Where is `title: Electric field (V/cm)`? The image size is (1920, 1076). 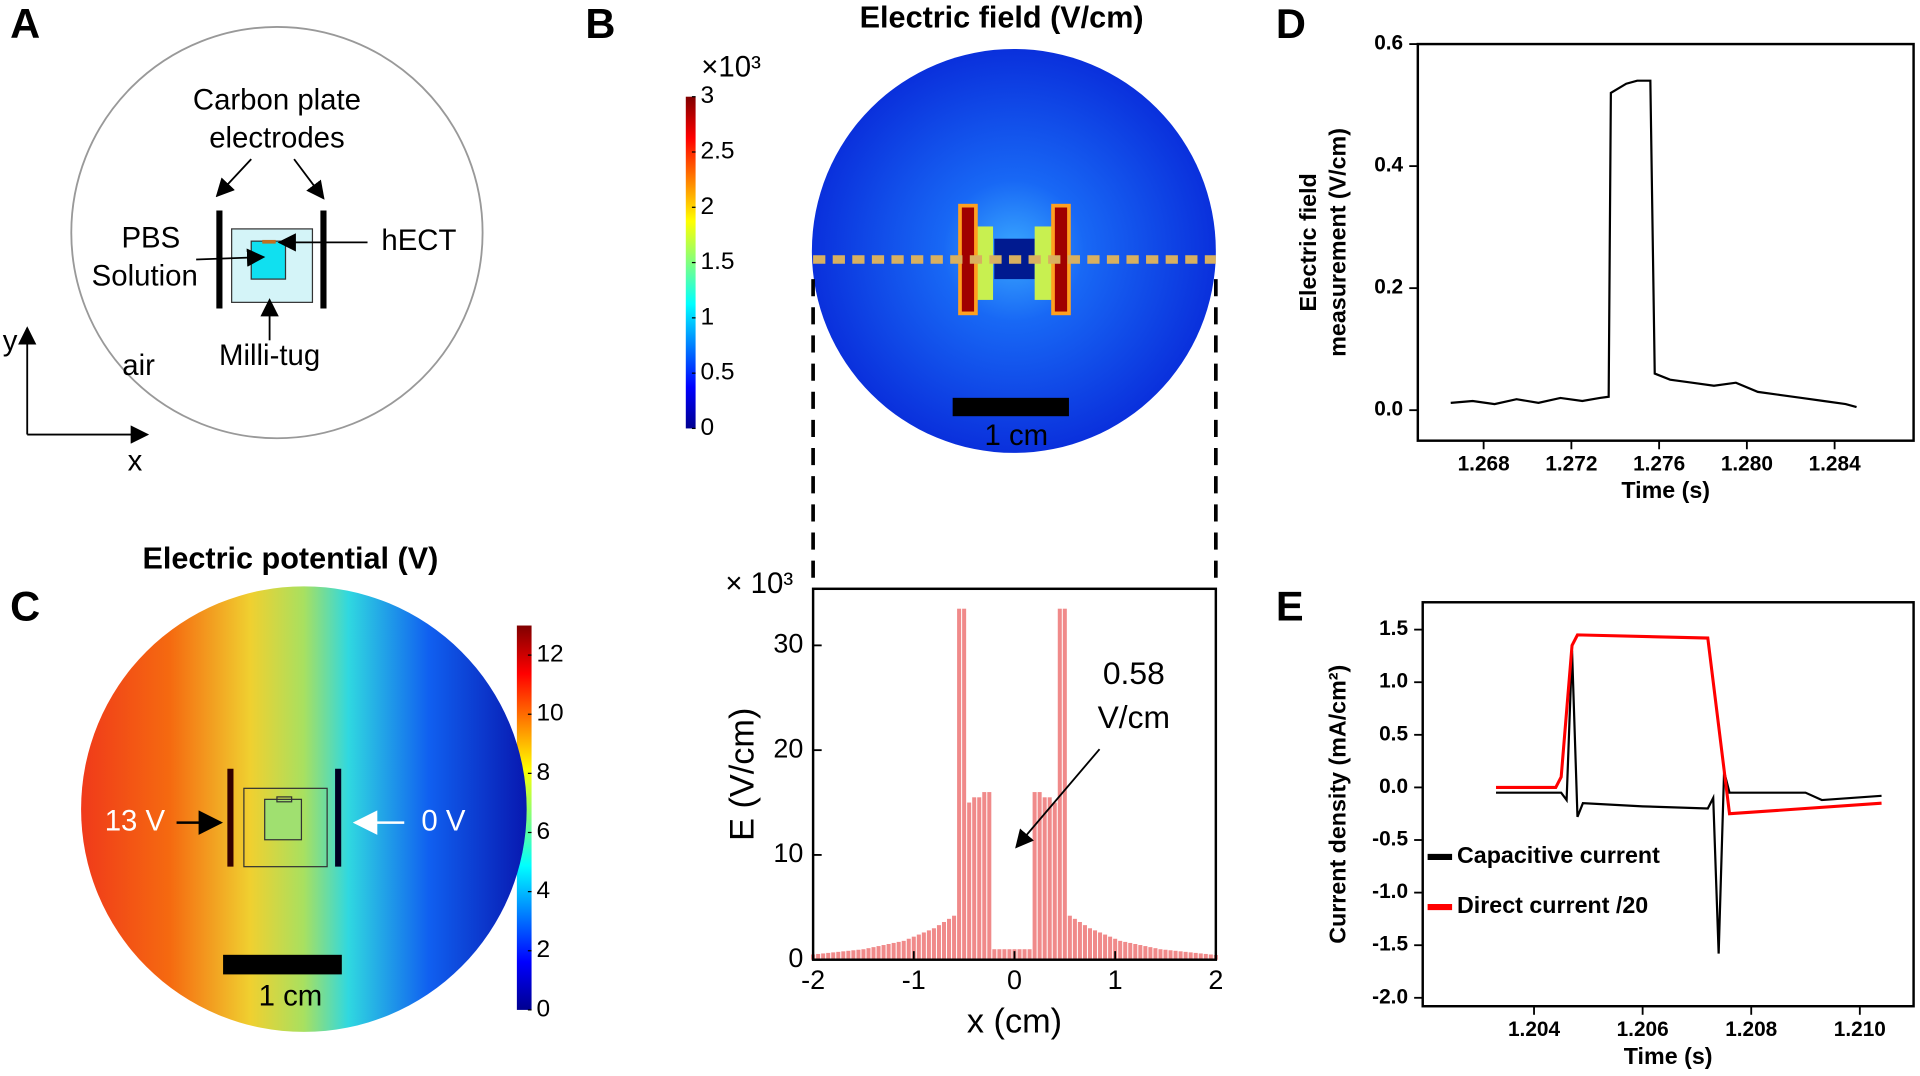
title: Electric field (V/cm) is located at coordinates (1002, 18).